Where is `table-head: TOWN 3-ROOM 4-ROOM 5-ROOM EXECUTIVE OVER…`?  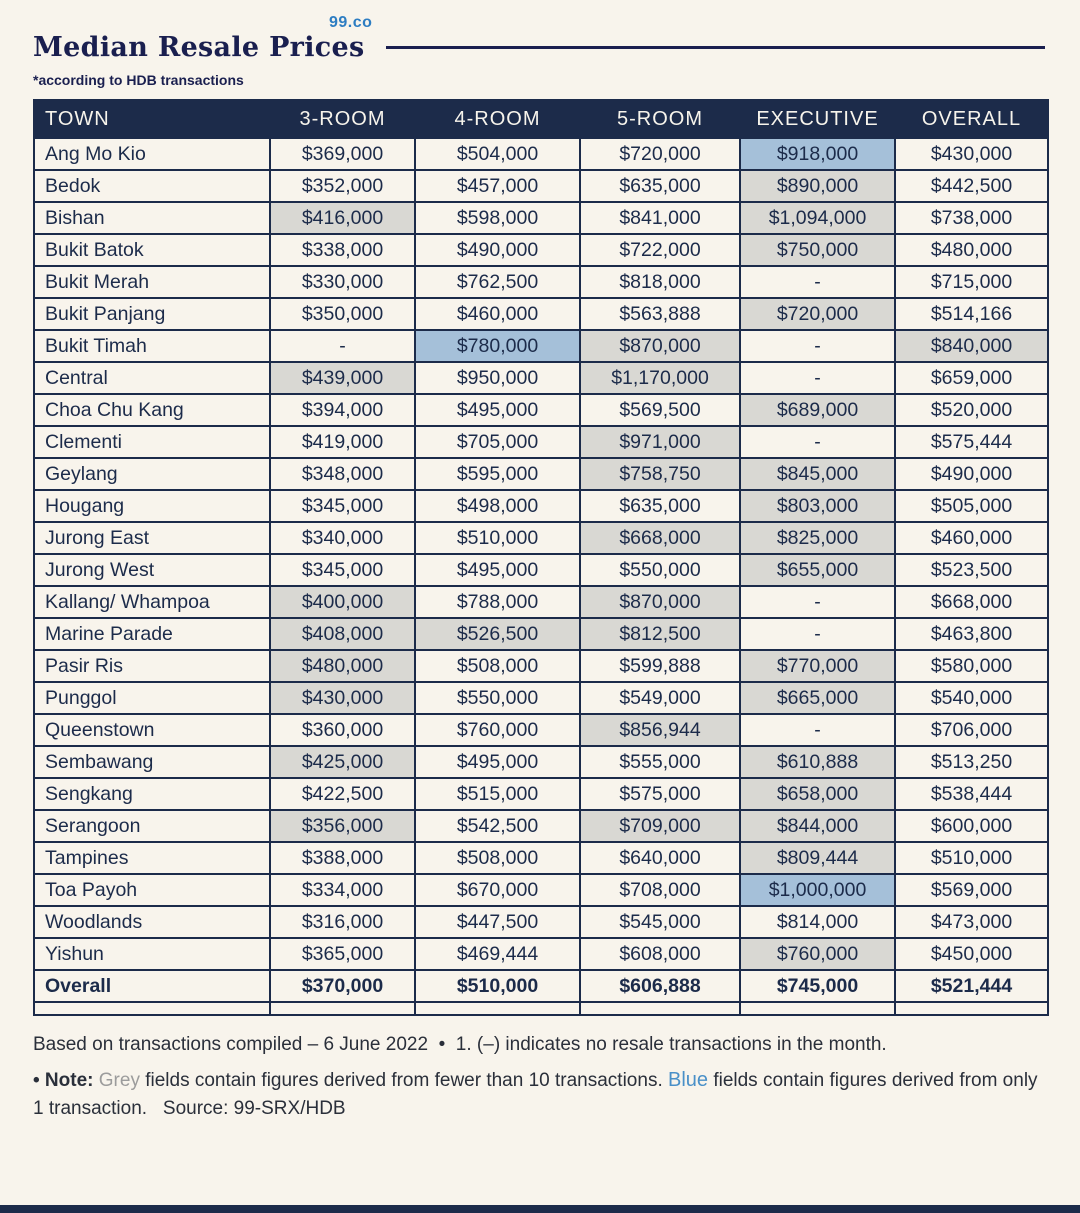
table-head: TOWN 3-ROOM 4-ROOM 5-ROOM EXECUTIVE OVER… is located at coordinates (541, 119).